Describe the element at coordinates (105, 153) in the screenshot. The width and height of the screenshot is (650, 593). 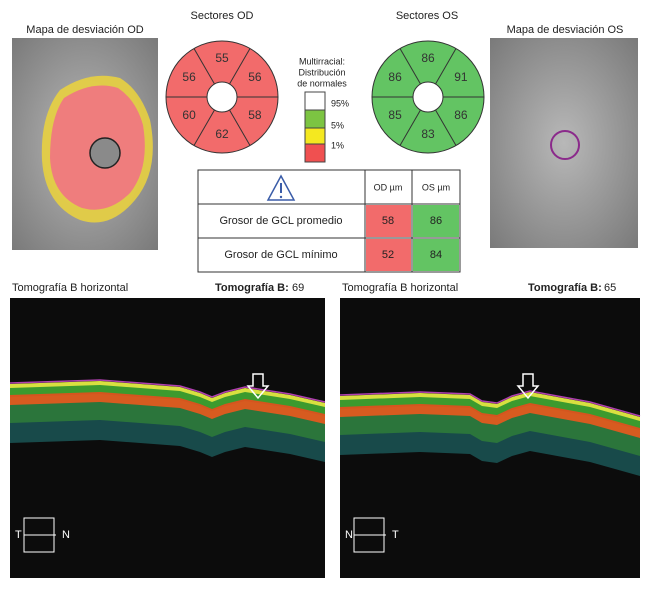
I see `od-fovea` at that location.